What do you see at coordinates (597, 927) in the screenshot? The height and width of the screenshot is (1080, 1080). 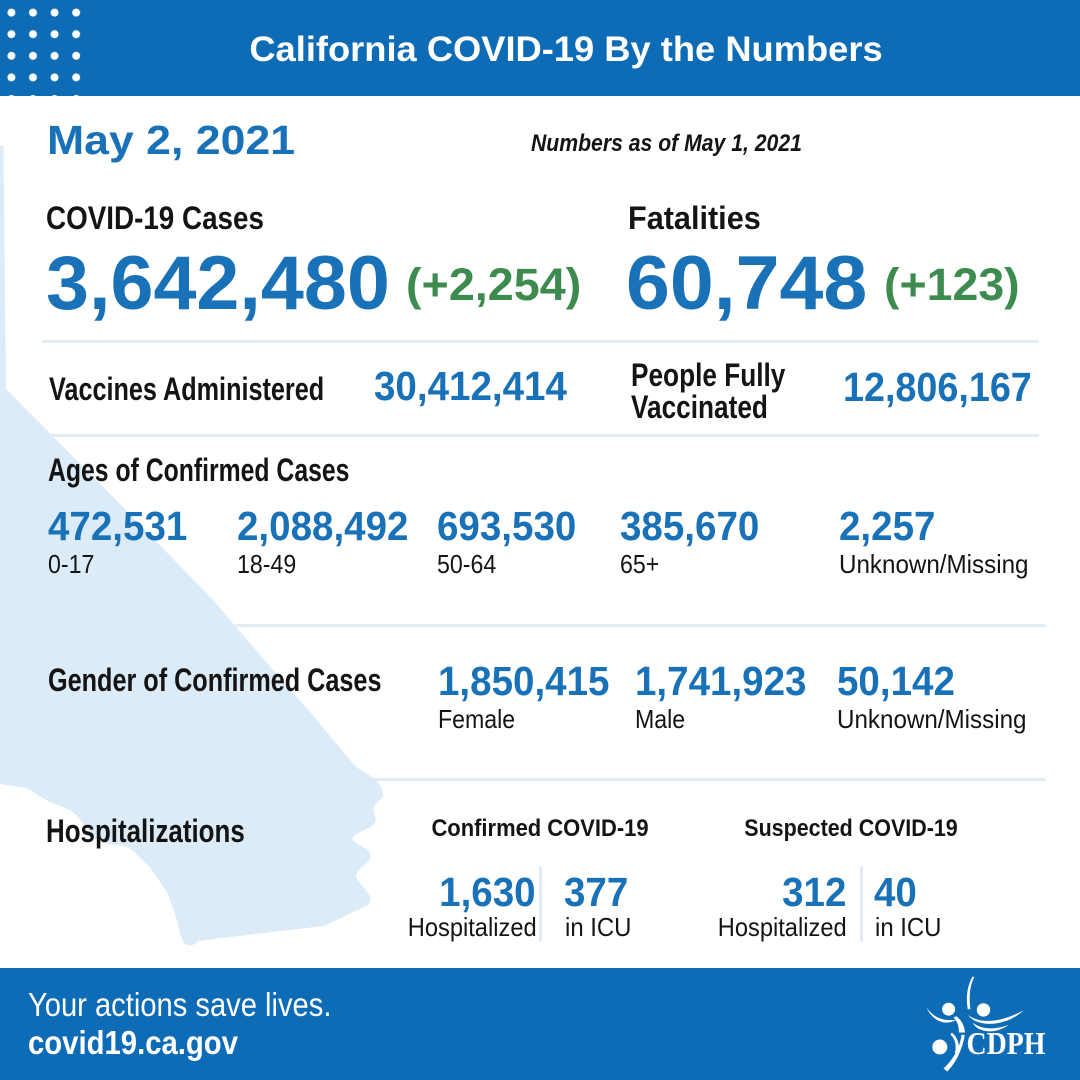 I see `confirmed-icu-label: in ICU` at bounding box center [597, 927].